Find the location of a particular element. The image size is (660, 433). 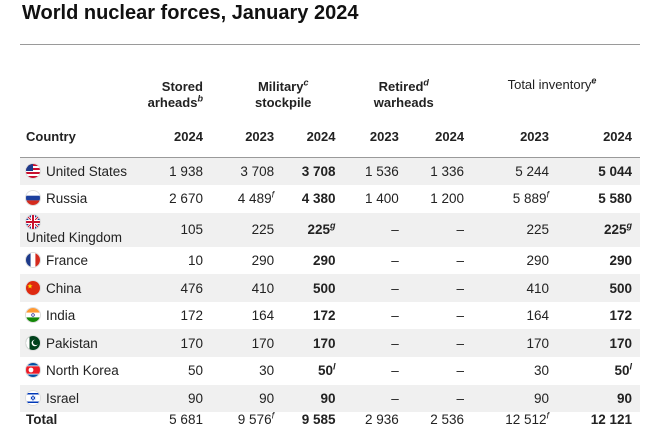

military-2023-cell: 3 708 is located at coordinates (246, 172).